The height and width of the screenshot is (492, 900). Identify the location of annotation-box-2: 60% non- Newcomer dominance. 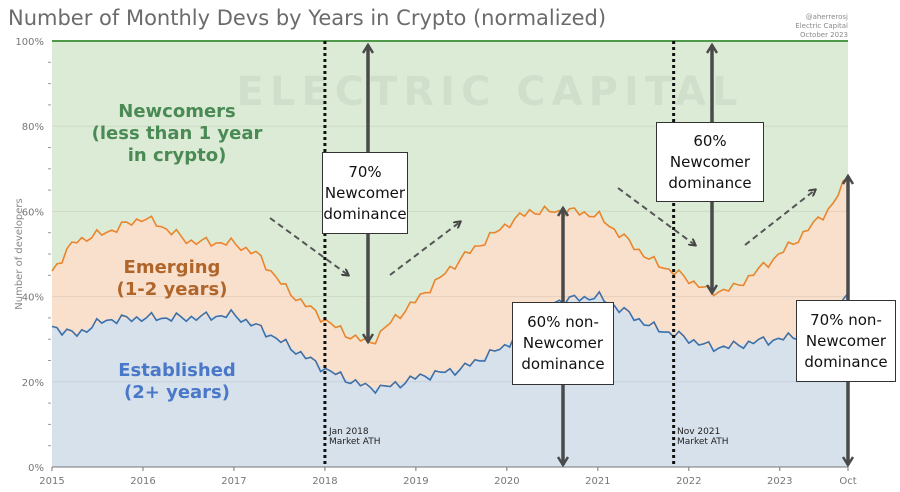
(563, 343).